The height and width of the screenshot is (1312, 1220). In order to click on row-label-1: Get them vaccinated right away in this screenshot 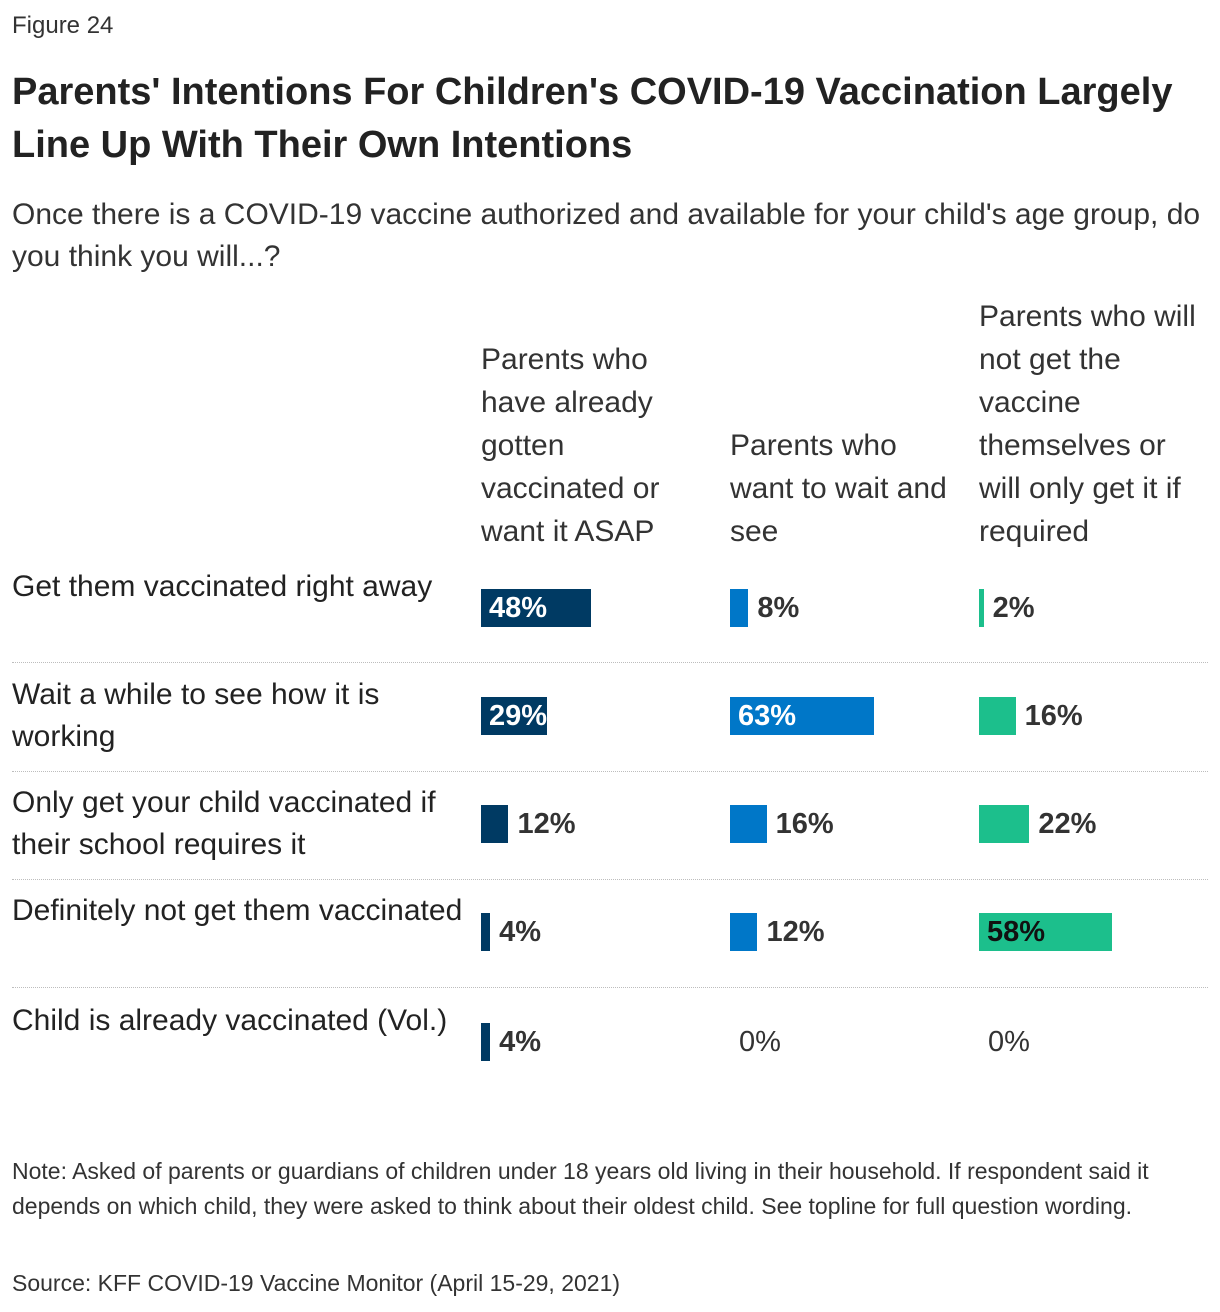, I will do `click(222, 586)`.